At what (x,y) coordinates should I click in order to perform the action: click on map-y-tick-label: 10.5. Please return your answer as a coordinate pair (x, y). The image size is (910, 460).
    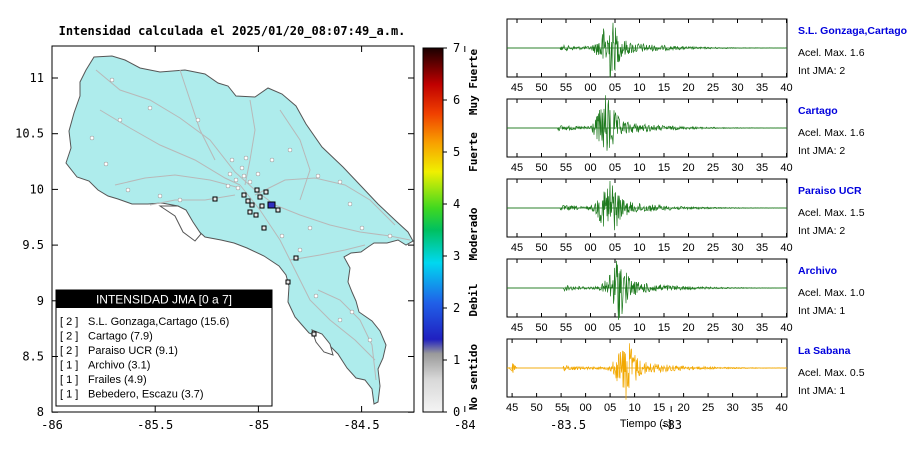
    Looking at the image, I should click on (29, 134).